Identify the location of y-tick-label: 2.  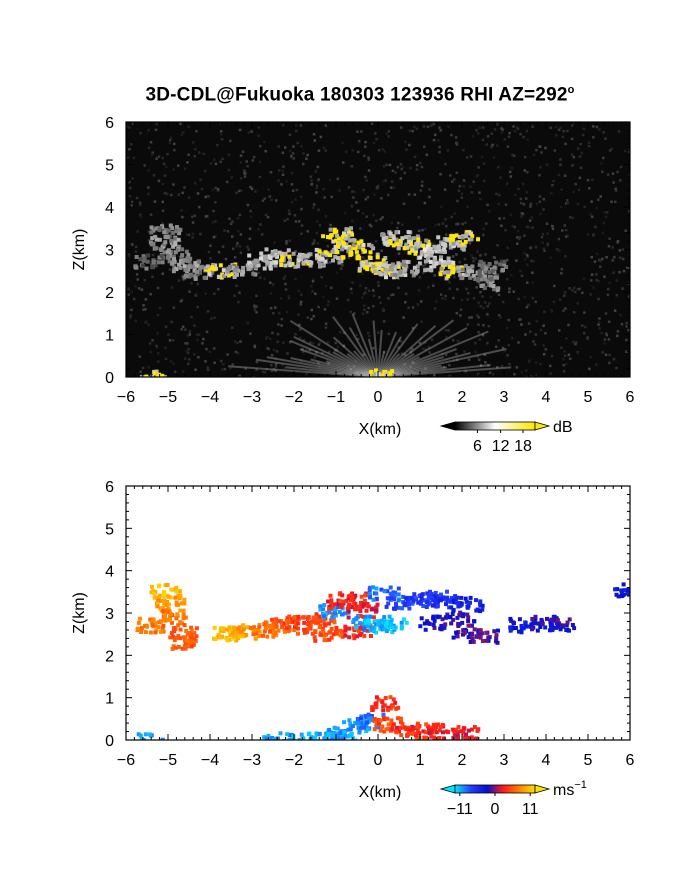
(109, 656).